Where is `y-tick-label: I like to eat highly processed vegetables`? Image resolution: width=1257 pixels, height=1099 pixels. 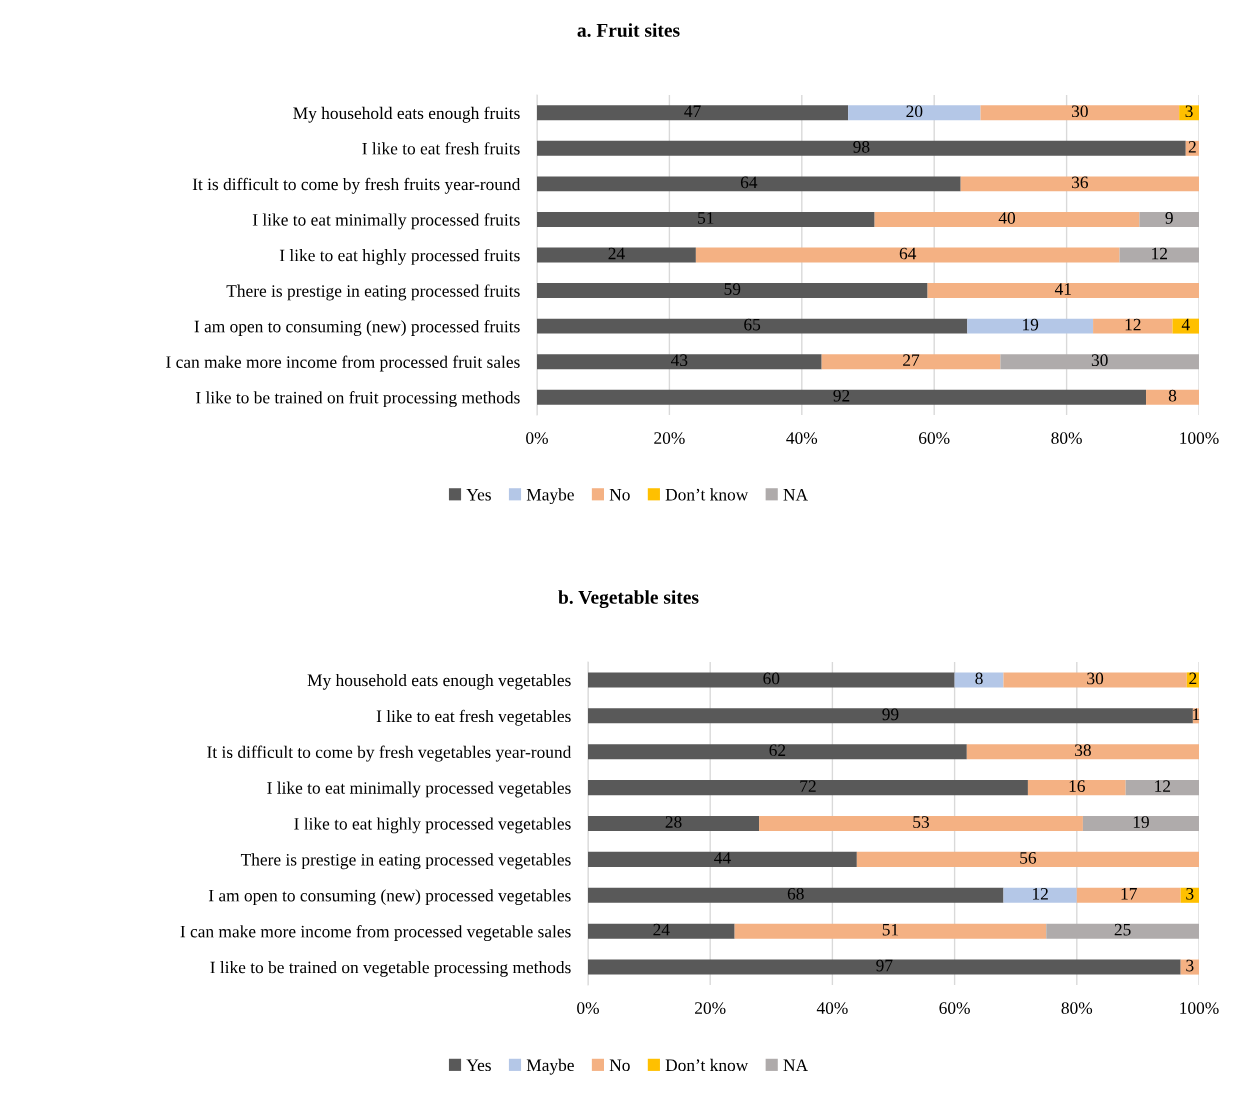
y-tick-label: I like to eat highly processed vegetables is located at coordinates (432, 825).